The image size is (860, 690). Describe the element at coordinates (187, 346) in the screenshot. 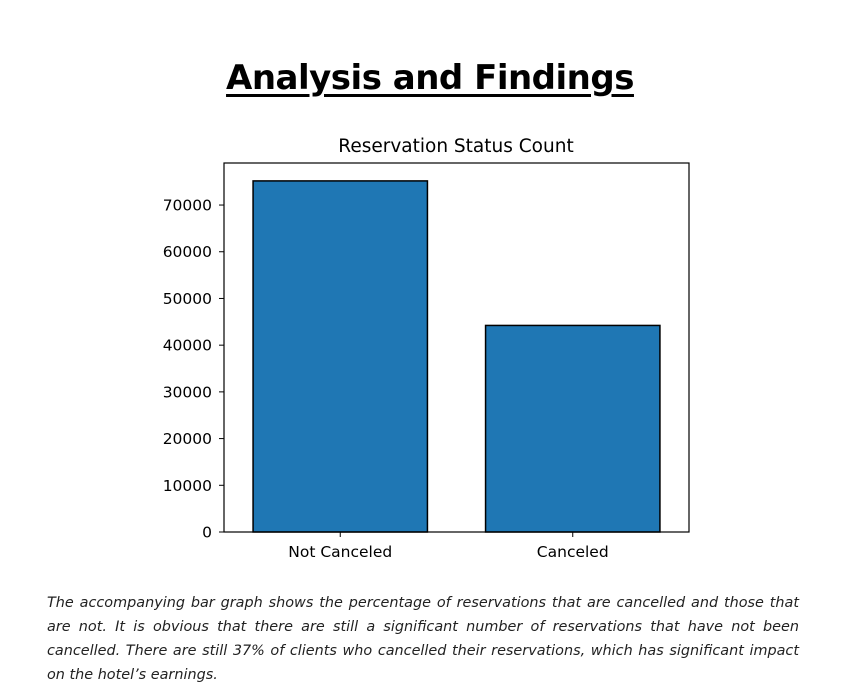

I see `y-tick-label: 40000` at that location.